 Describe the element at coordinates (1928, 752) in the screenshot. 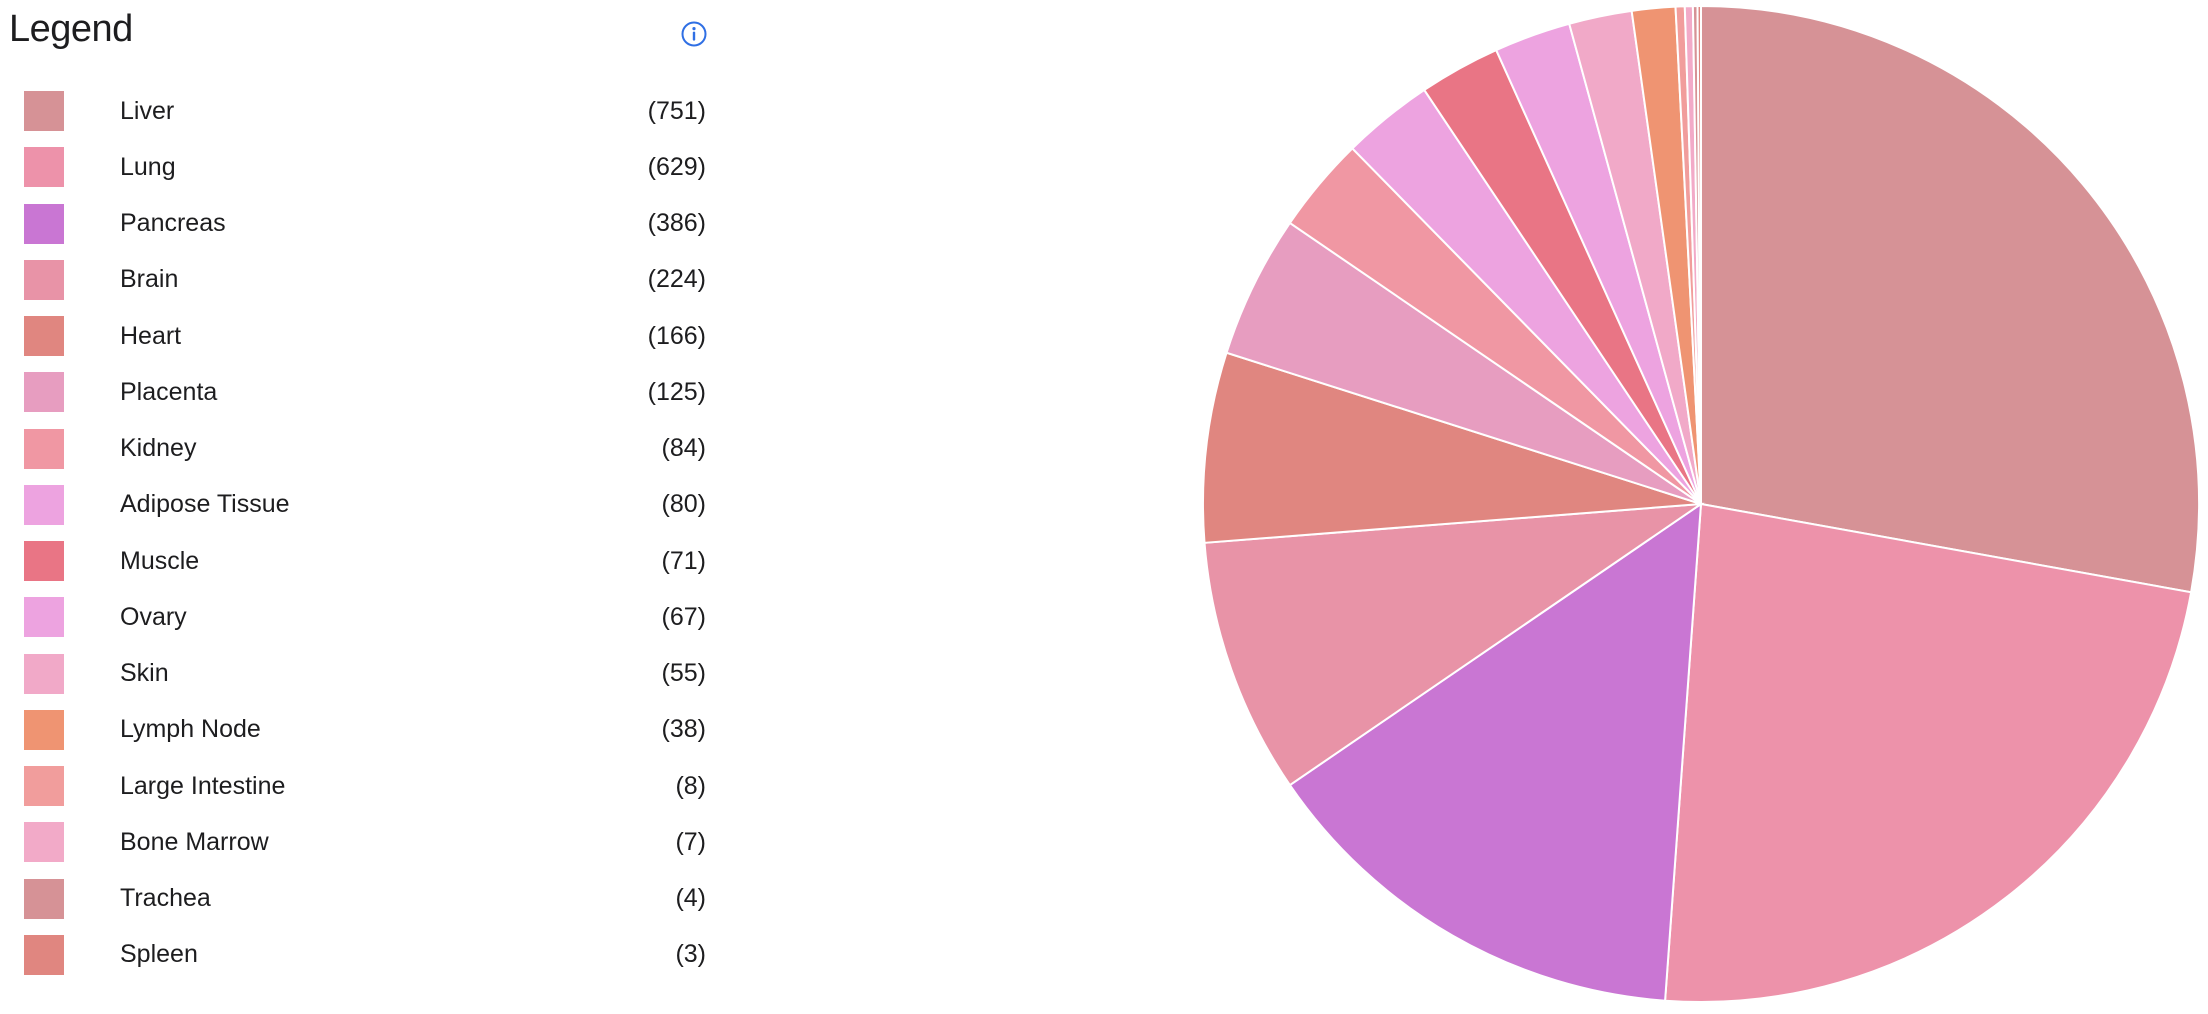

I see `pie-slice-lung` at that location.